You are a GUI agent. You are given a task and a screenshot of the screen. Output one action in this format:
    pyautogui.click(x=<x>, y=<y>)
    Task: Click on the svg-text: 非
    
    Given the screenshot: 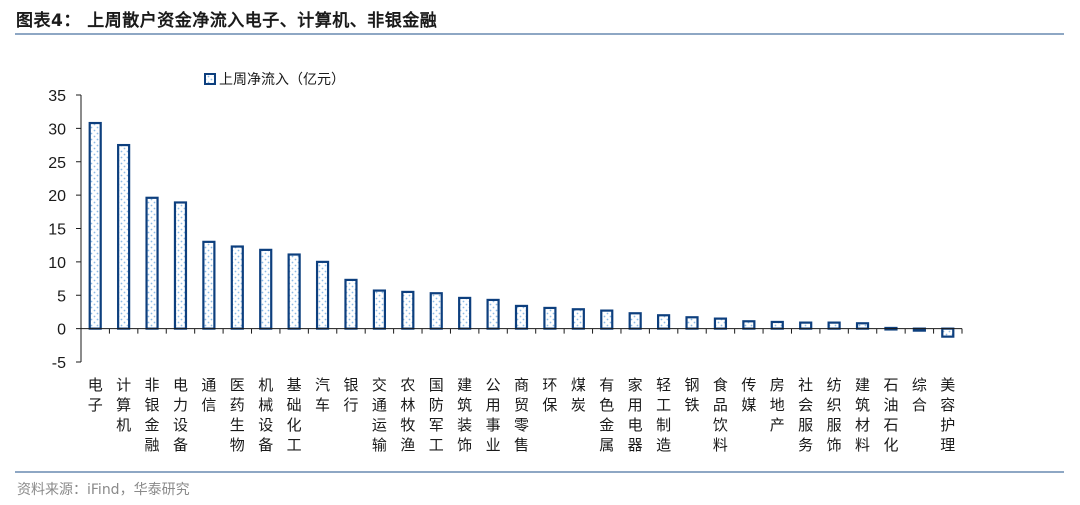 What is the action you would take?
    pyautogui.click(x=152, y=385)
    